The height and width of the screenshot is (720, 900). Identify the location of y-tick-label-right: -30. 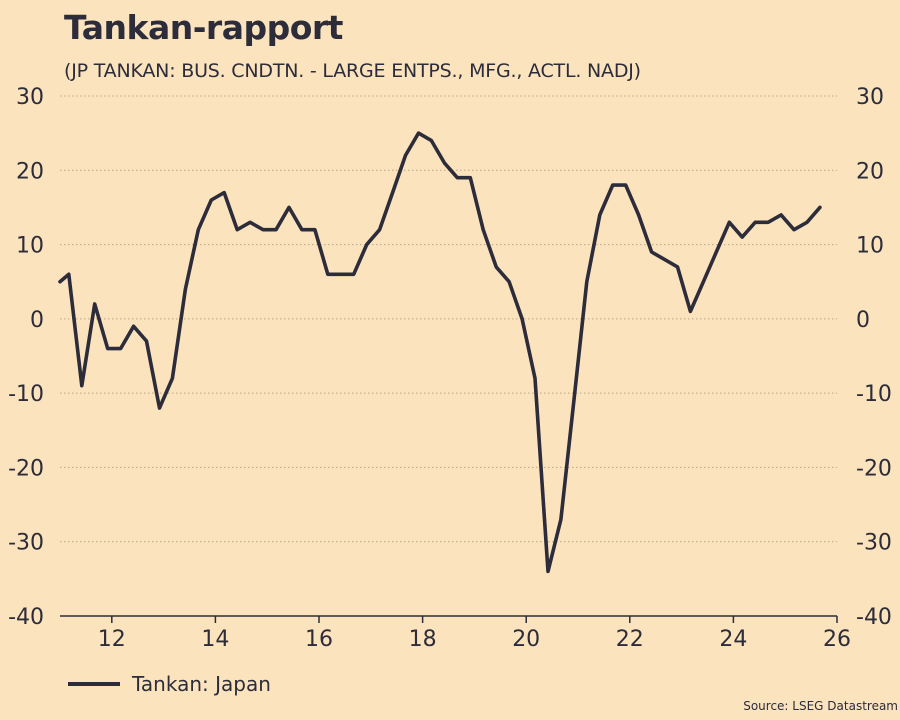
(874, 543).